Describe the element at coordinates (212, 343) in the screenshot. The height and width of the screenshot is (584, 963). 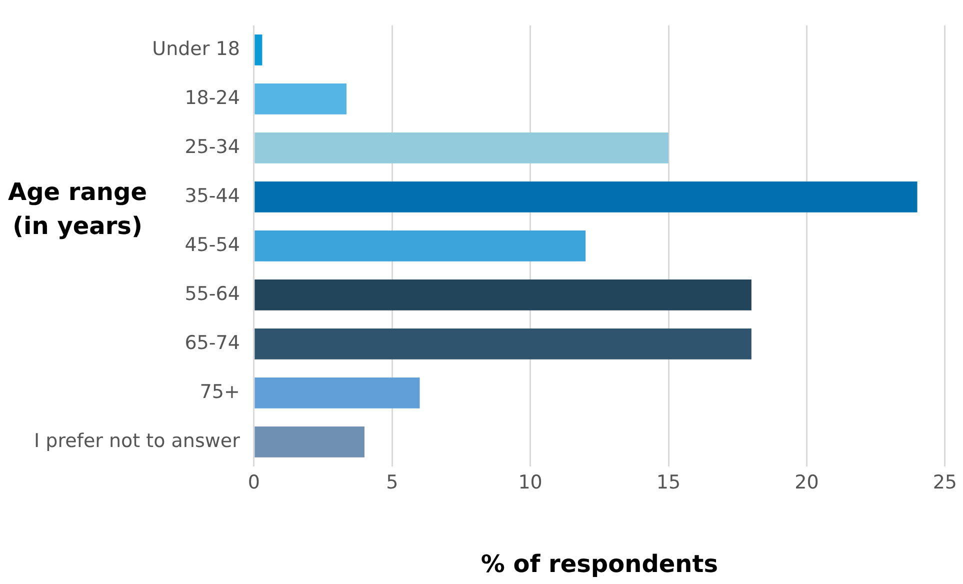
I see `y-tick-label: 65-74` at that location.